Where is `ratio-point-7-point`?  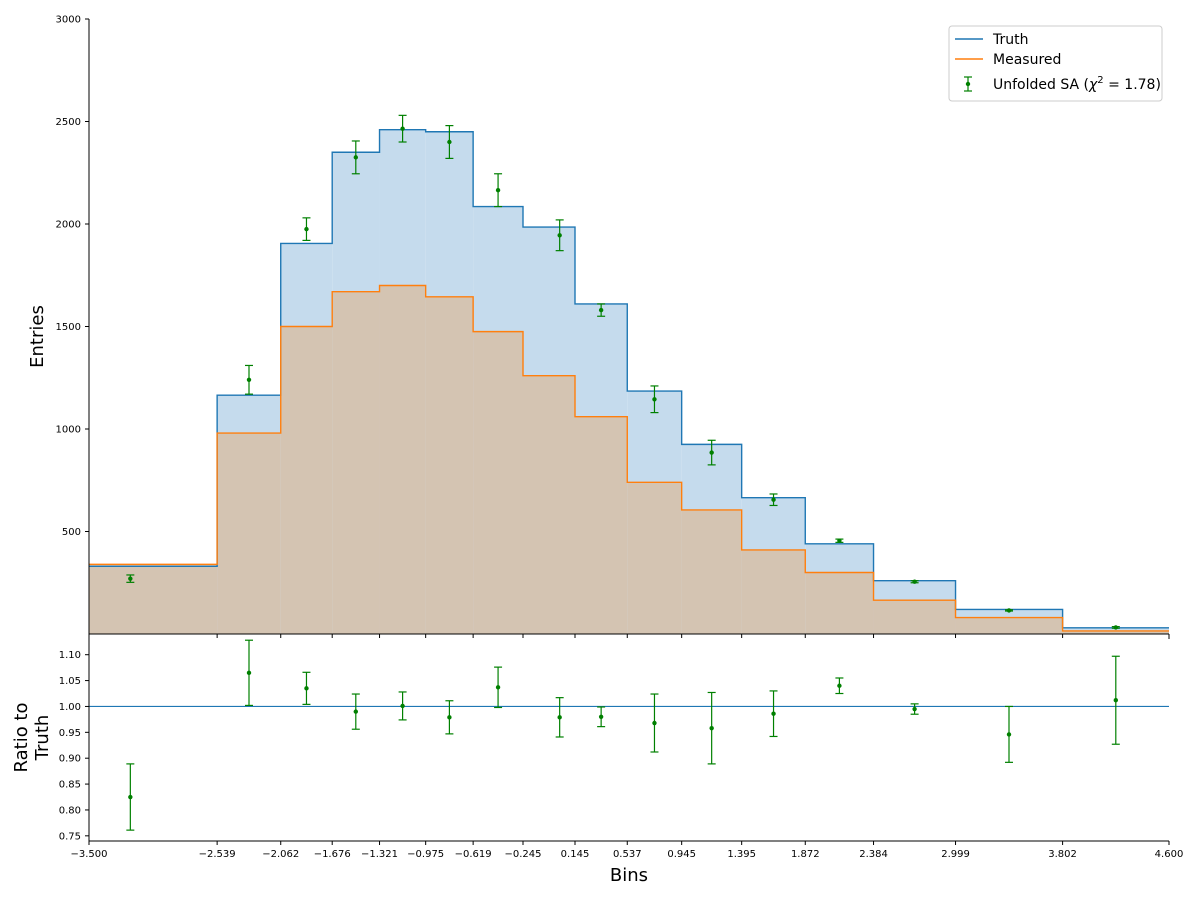 ratio-point-7-point is located at coordinates (559, 717).